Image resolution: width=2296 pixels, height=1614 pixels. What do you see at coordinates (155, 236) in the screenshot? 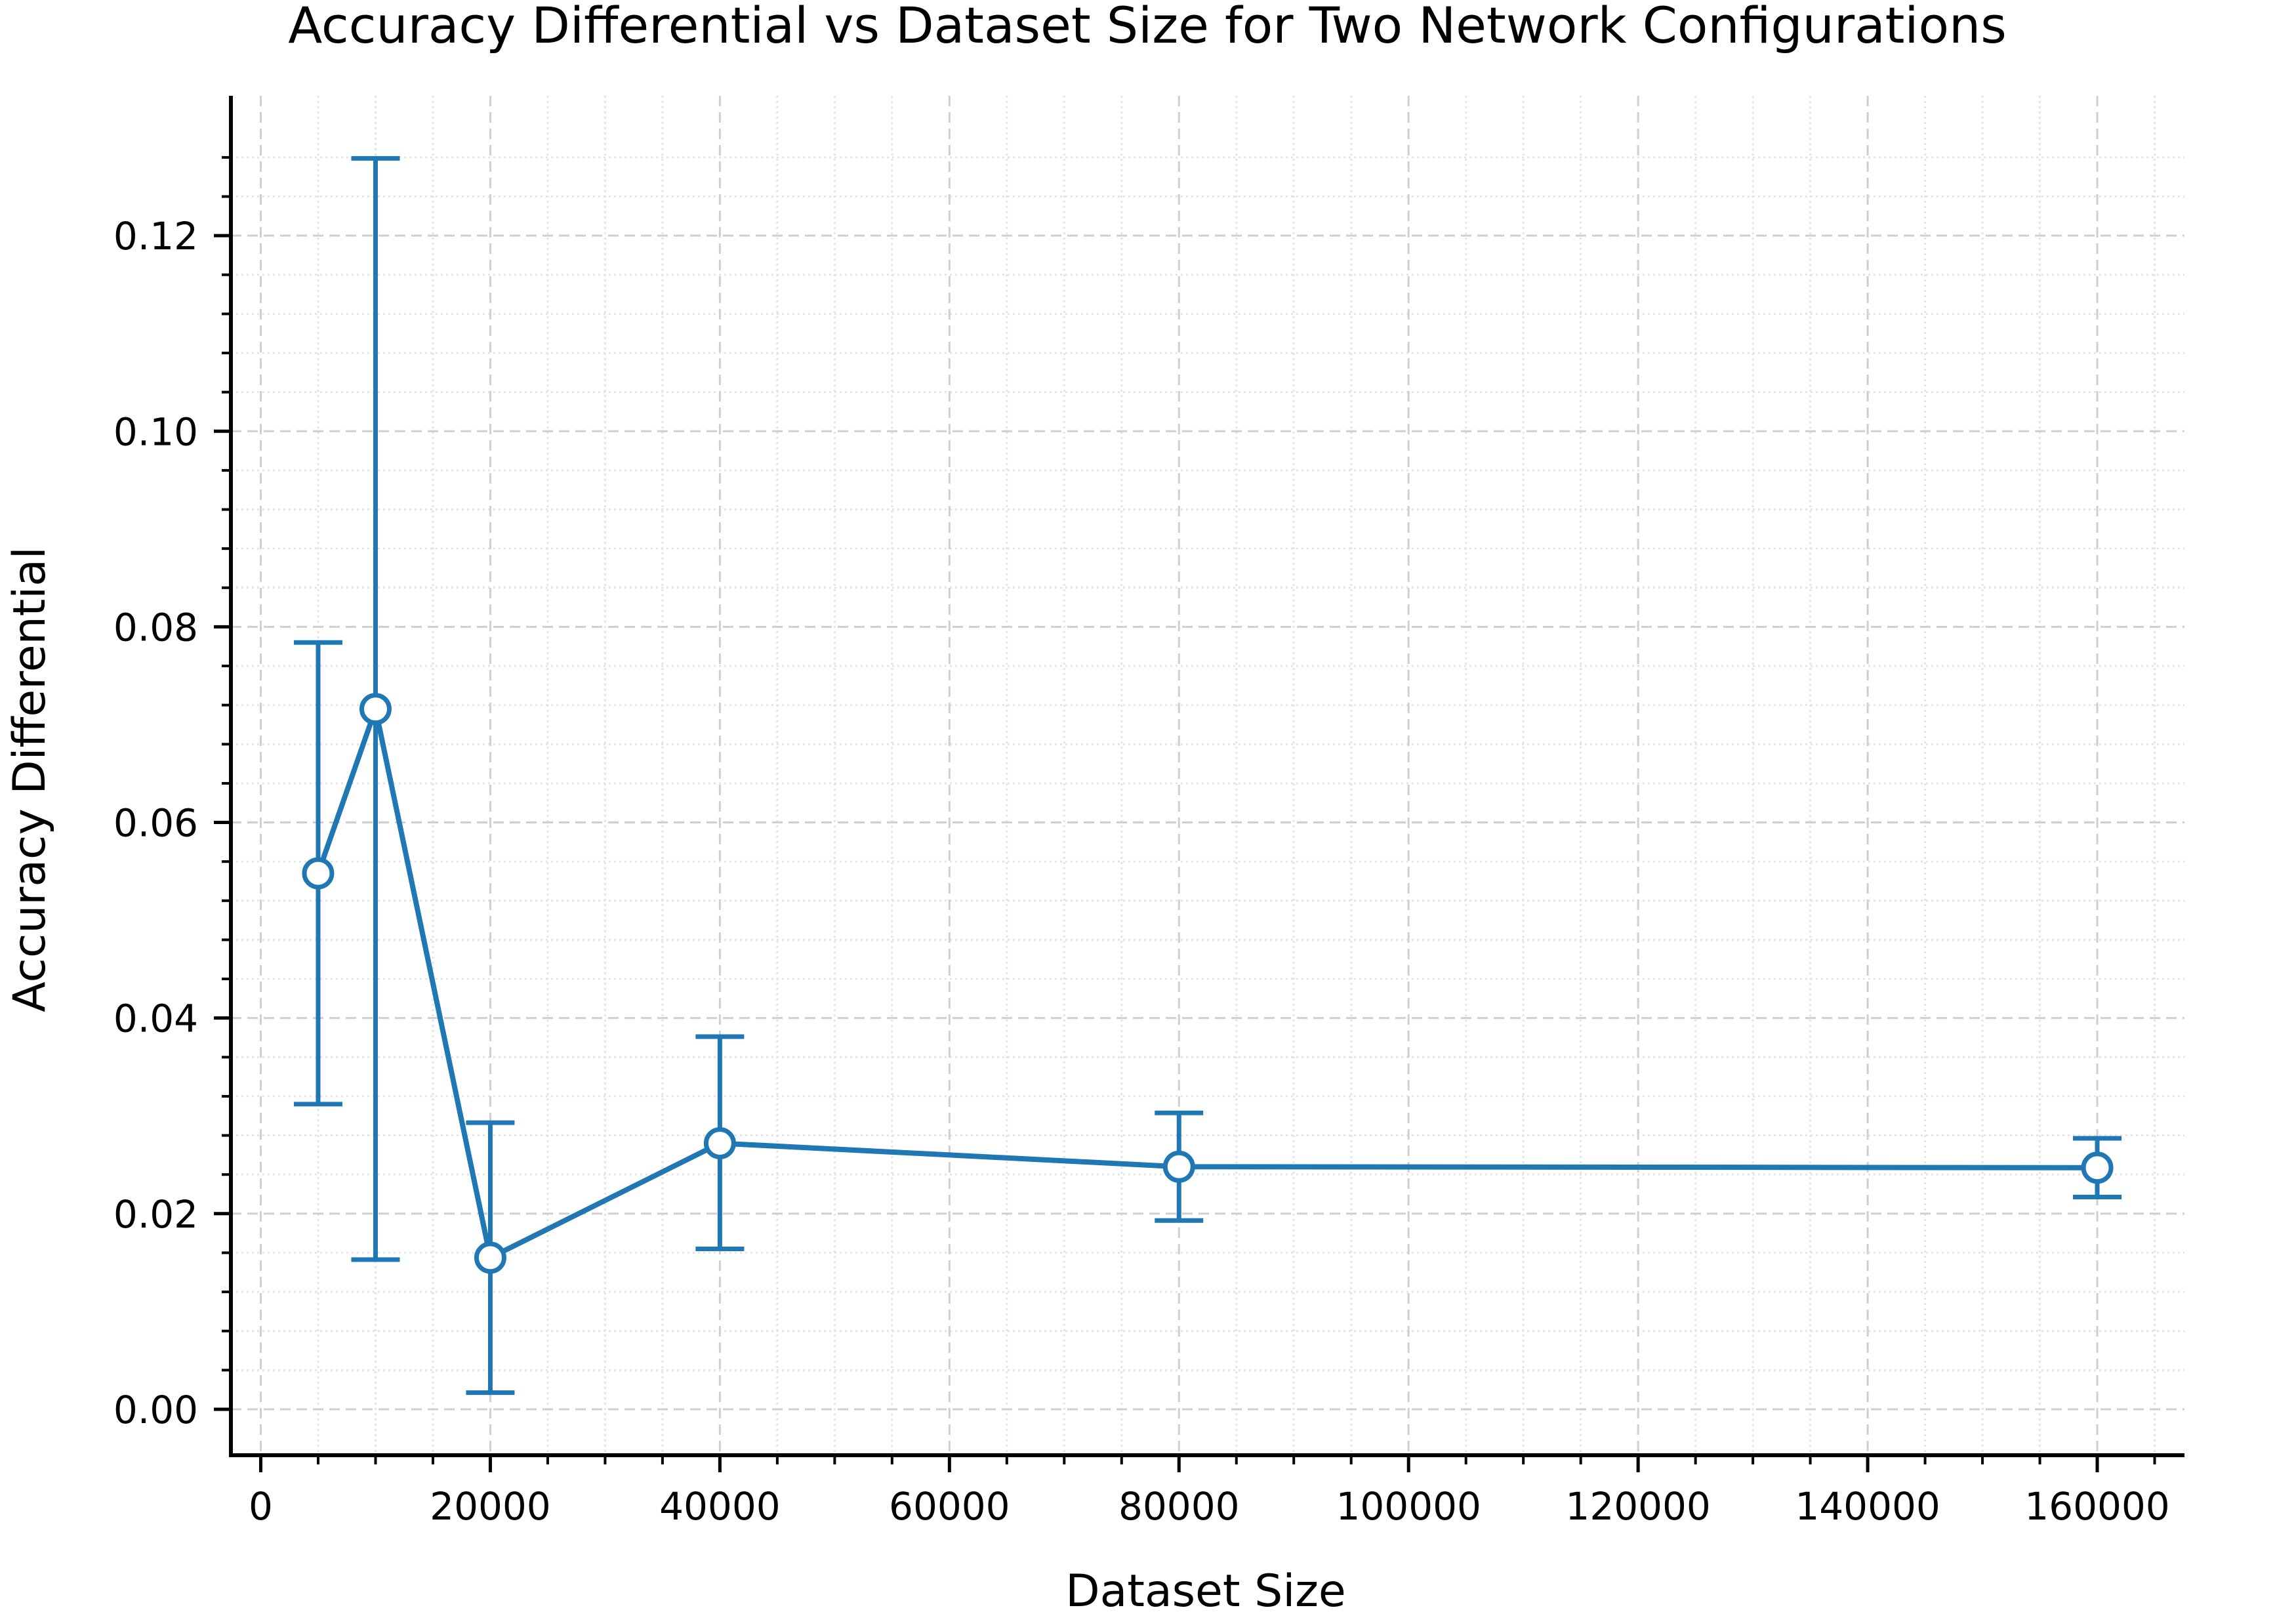
I see `y-tick-label: 0.12` at bounding box center [155, 236].